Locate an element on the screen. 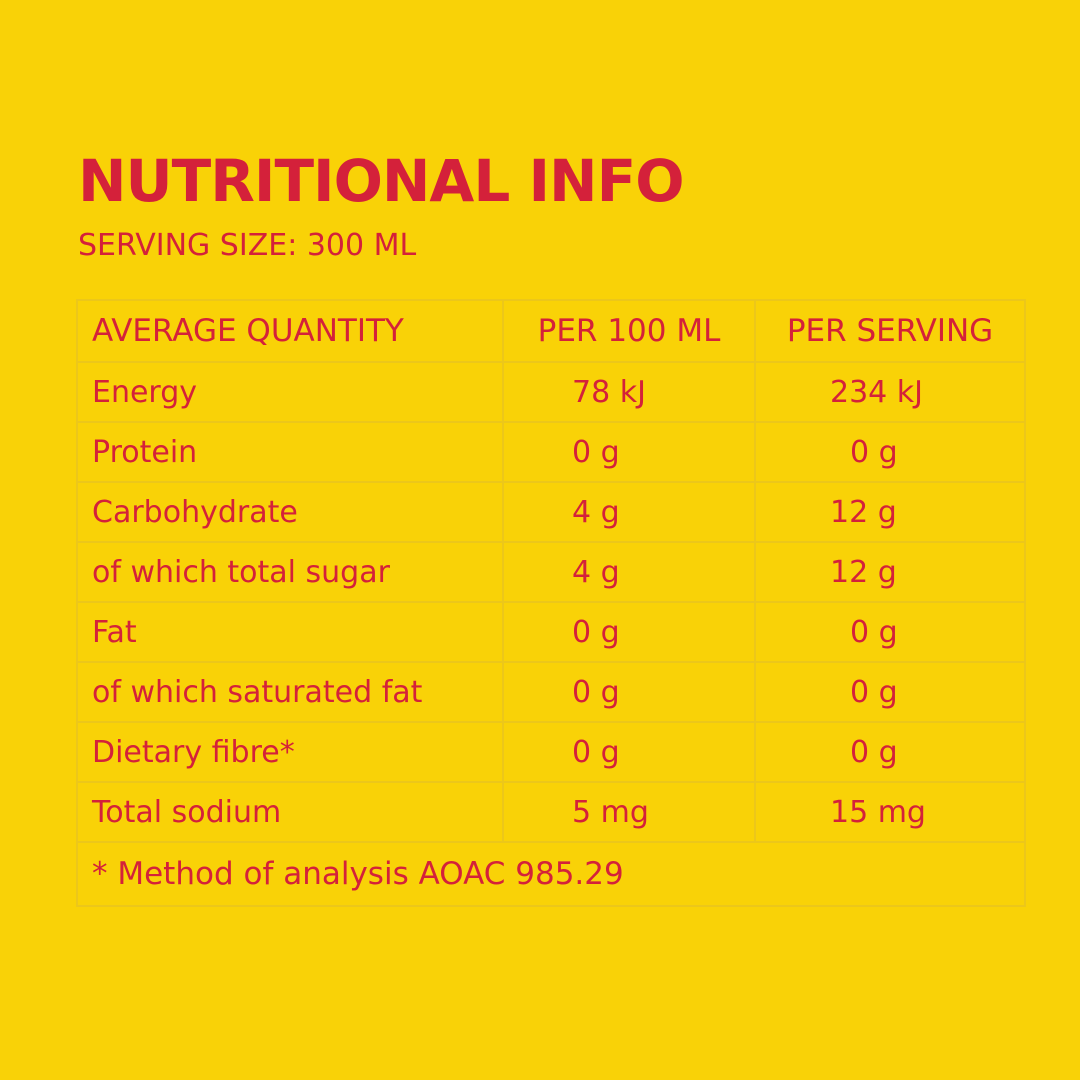 The height and width of the screenshot is (1080, 1080). table-row: Dietary fibre* 0 g 0 g is located at coordinates (551, 752).